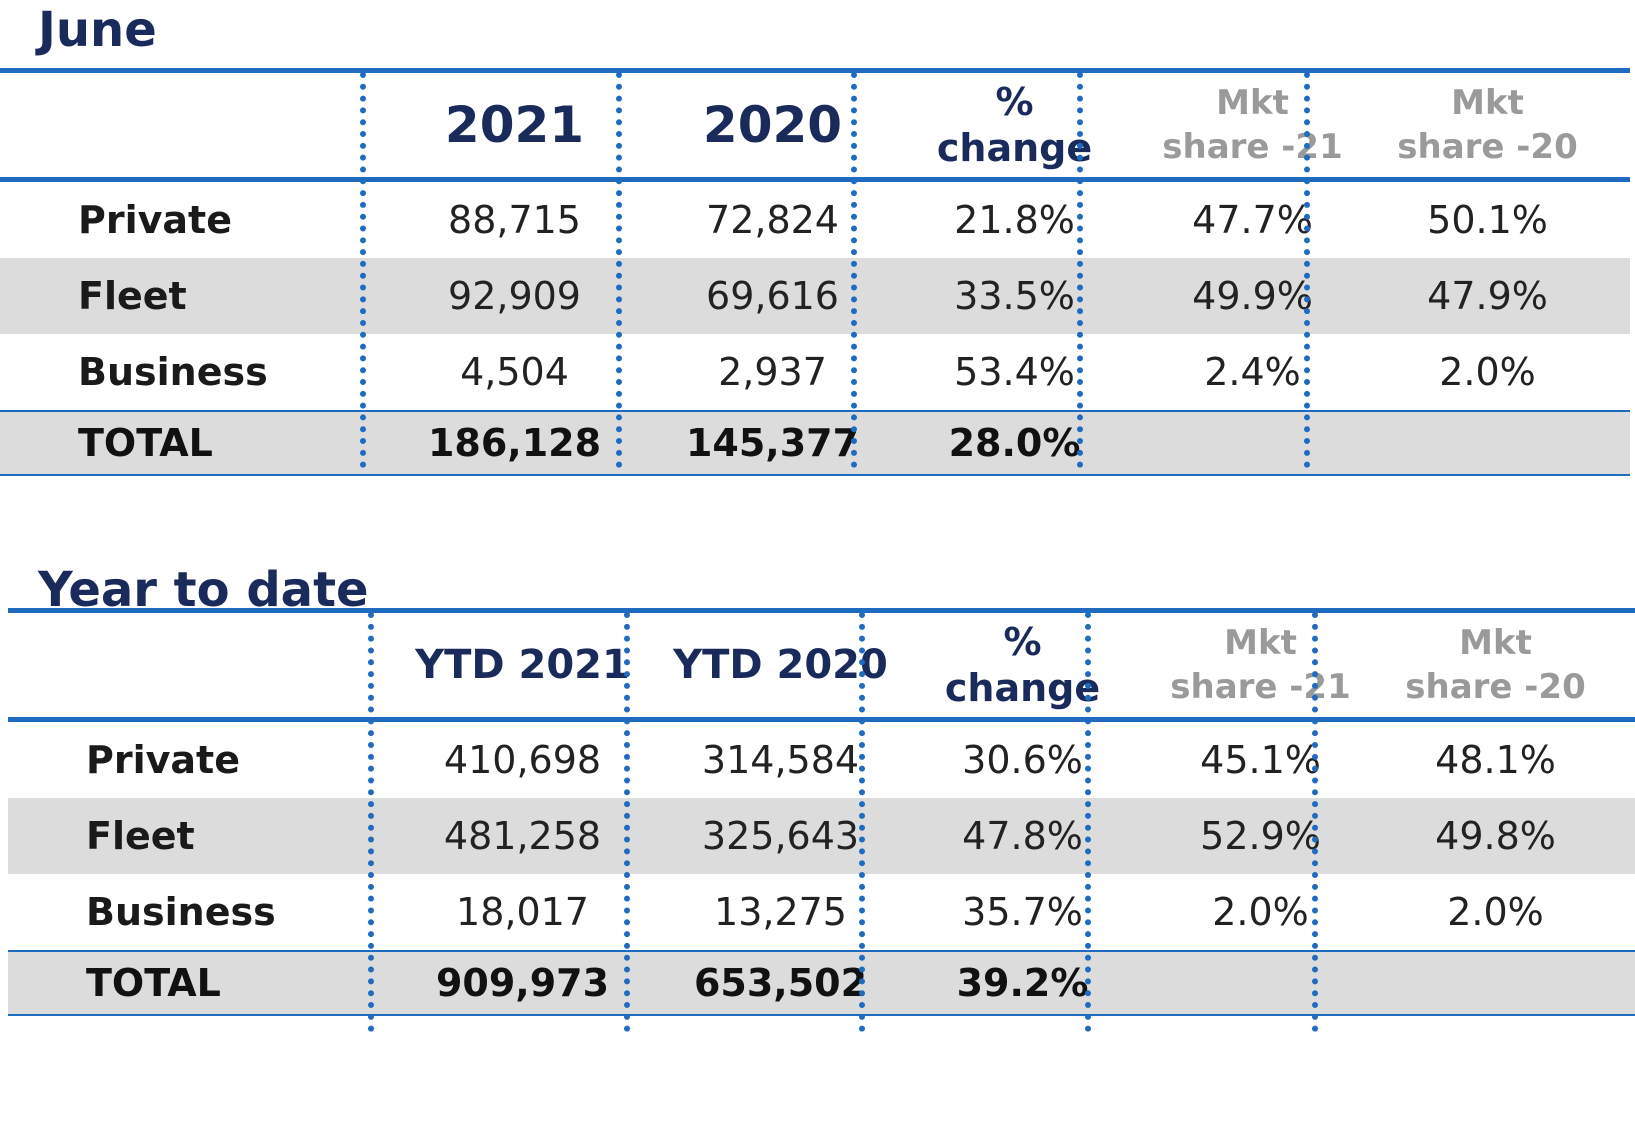 This screenshot has height=1129, width=1635. Describe the element at coordinates (1487, 220) in the screenshot. I see `cell-mkt20: 50.1%` at that location.